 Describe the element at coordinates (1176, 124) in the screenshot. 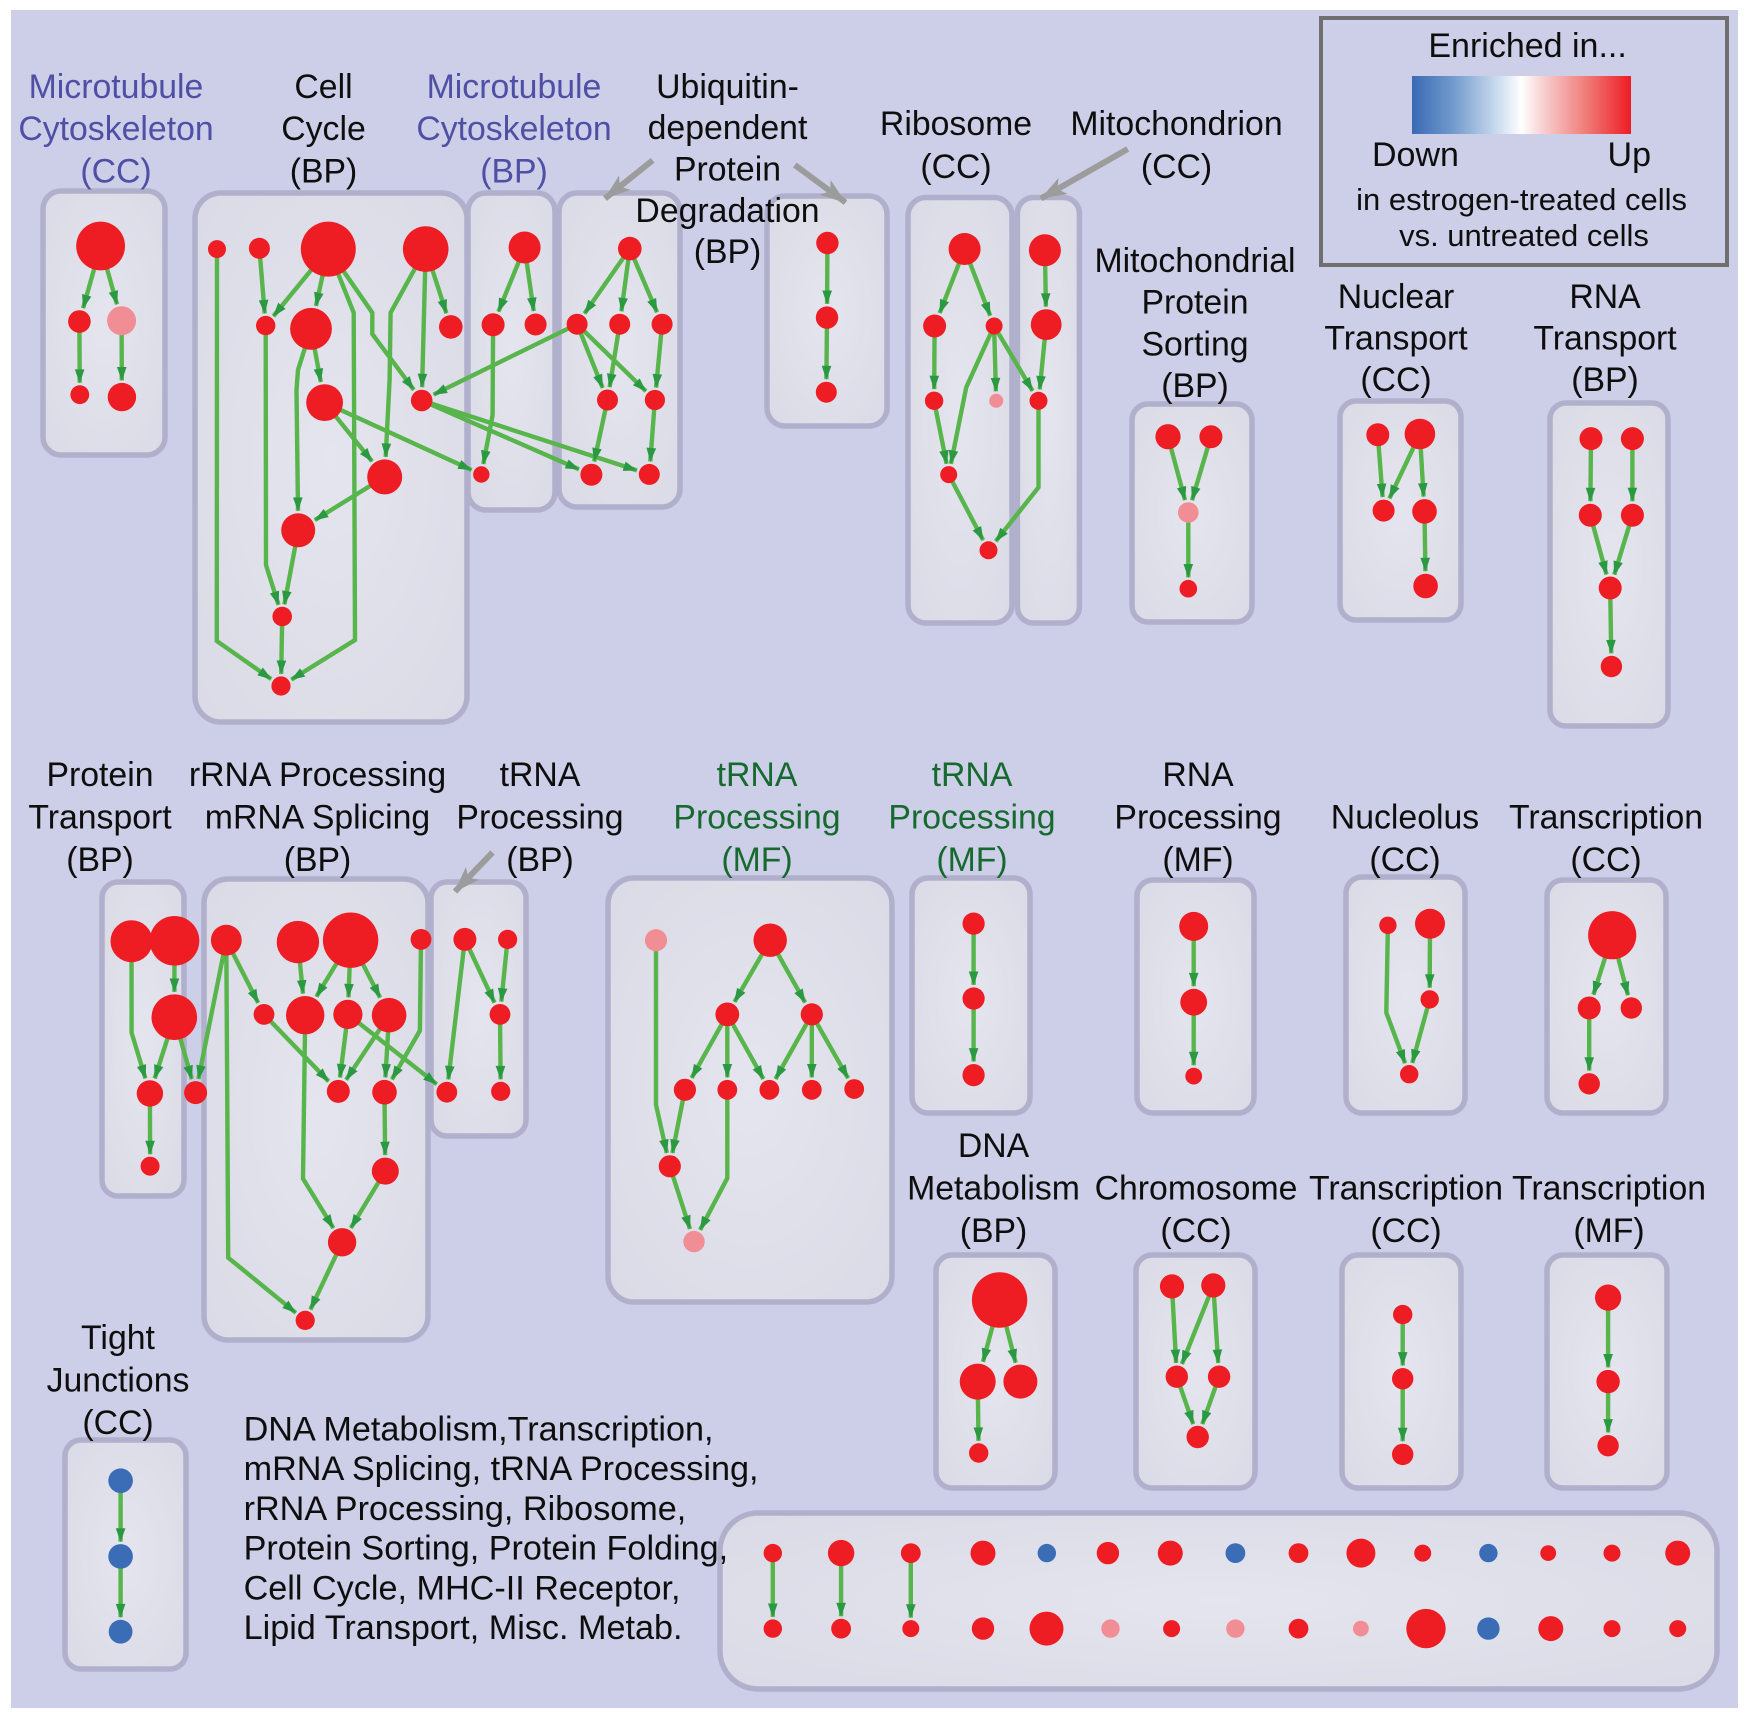

I see `svg-text: Mitochondrion` at that location.